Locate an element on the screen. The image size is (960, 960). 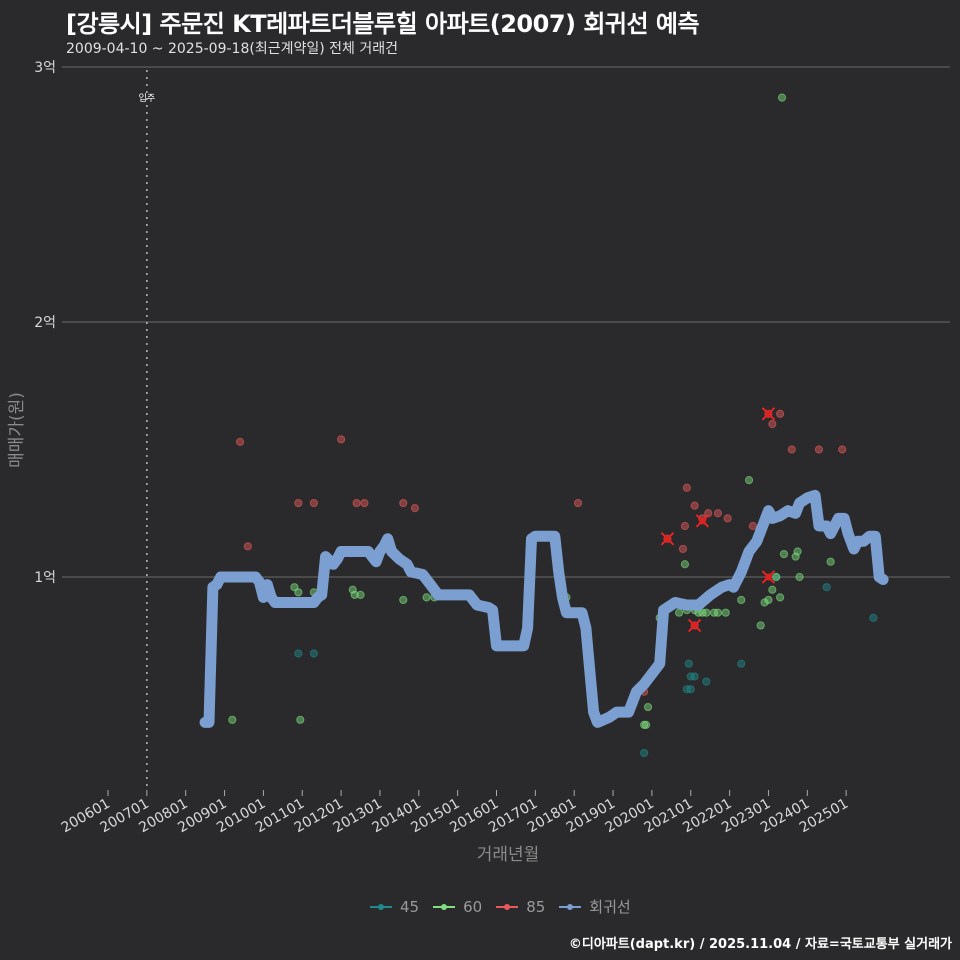
y-tick-label: 1억 is located at coordinates (45, 578).